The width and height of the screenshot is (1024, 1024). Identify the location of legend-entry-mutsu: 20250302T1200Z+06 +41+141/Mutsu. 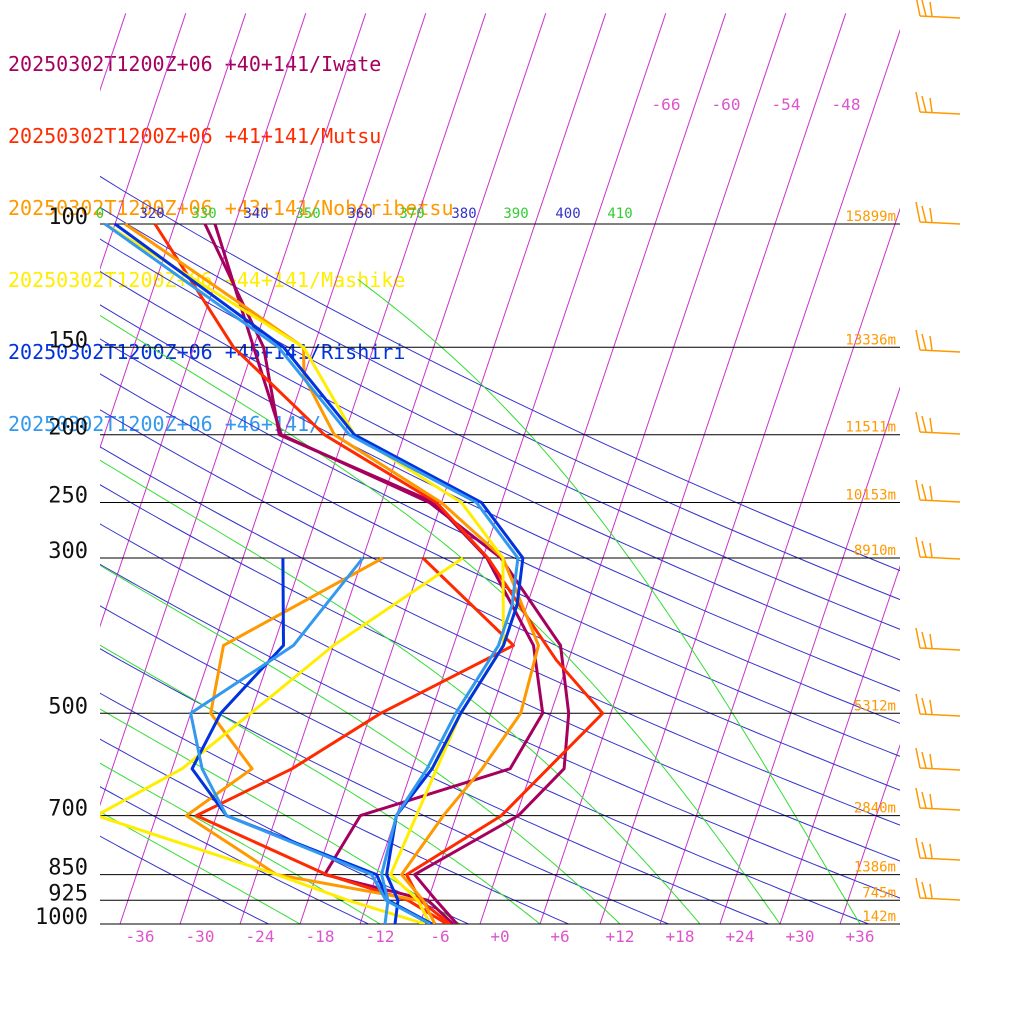
(195, 136).